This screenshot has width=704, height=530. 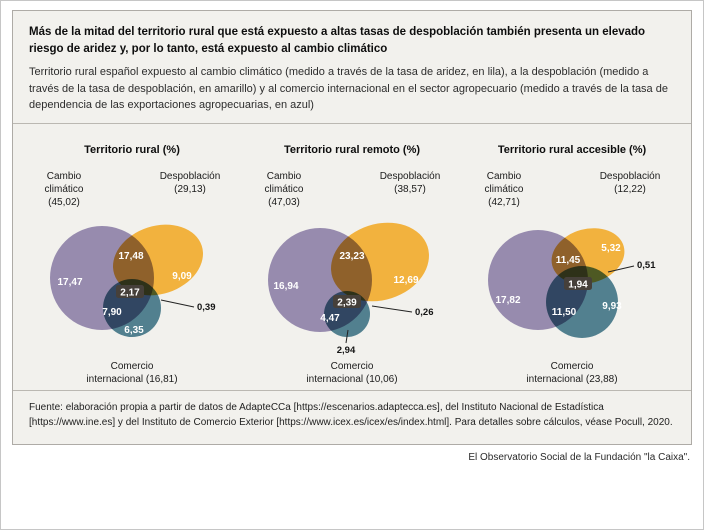 What do you see at coordinates (347, 336) in the screenshot?
I see `leader-line-trade-only` at bounding box center [347, 336].